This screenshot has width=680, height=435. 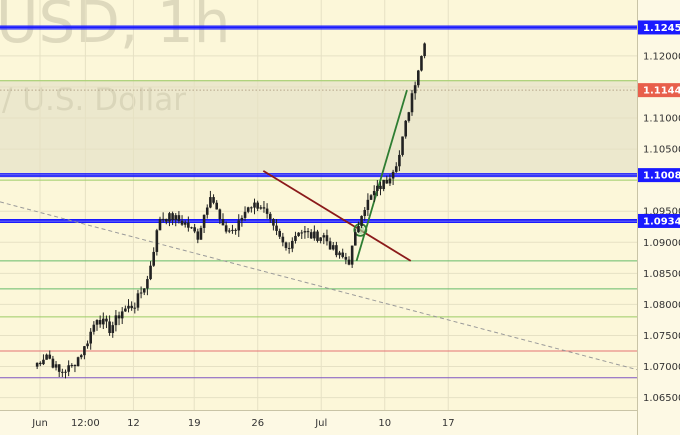 I want to click on watermark-description: / U.S. Dollar, so click(x=94, y=100).